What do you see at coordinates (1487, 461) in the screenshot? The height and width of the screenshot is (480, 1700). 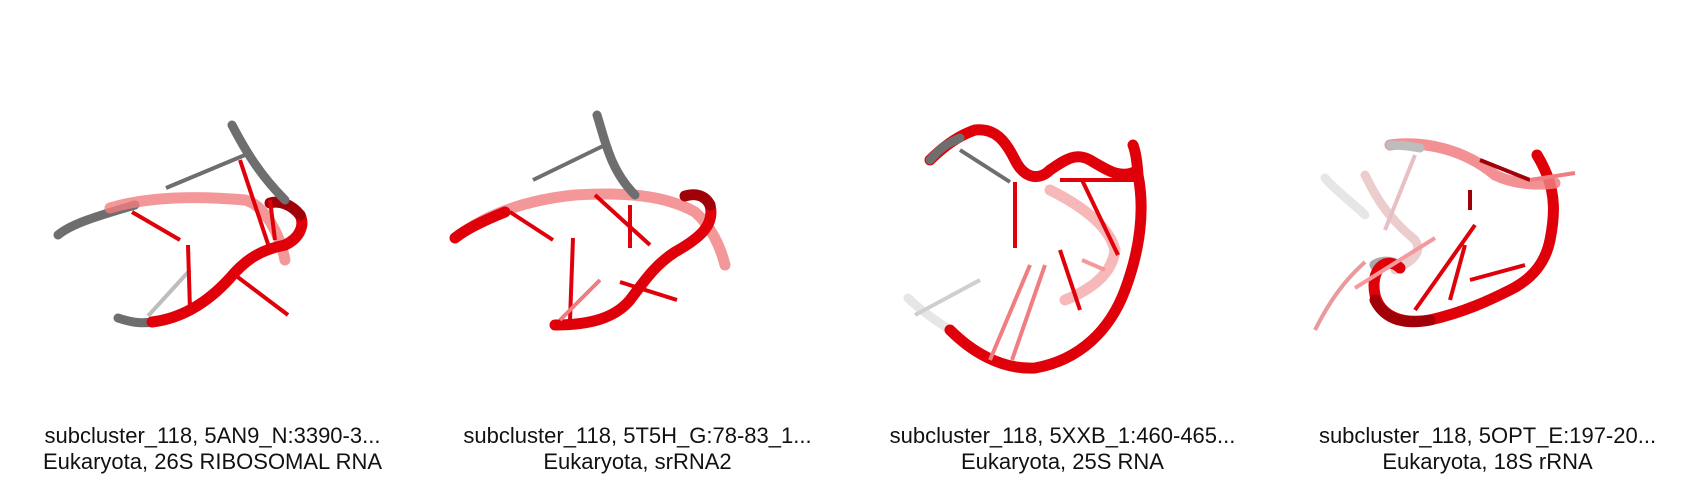 I see `organism-caption: Eukaryota, 18S rRNA` at bounding box center [1487, 461].